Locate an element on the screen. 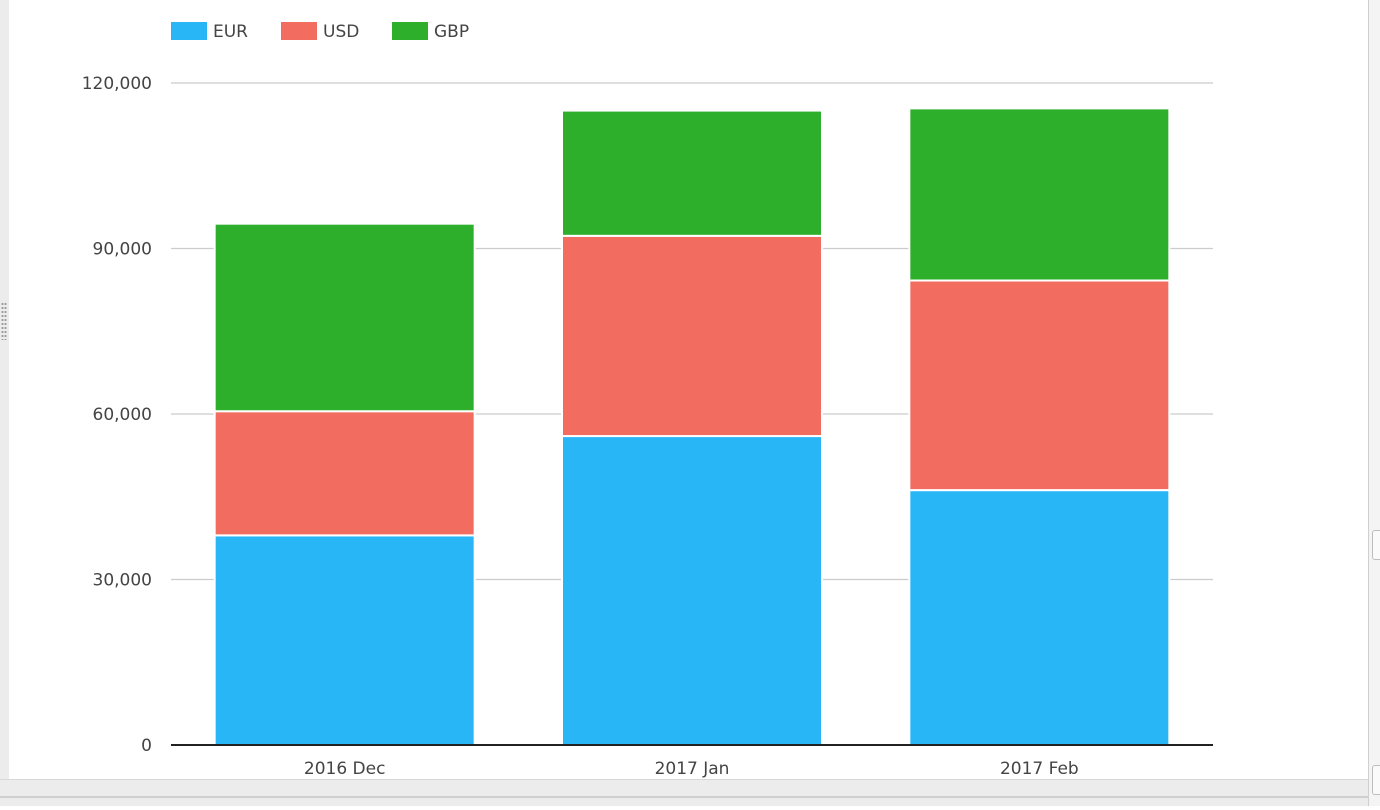  x-tick-label: 2017 Feb is located at coordinates (1039, 769).